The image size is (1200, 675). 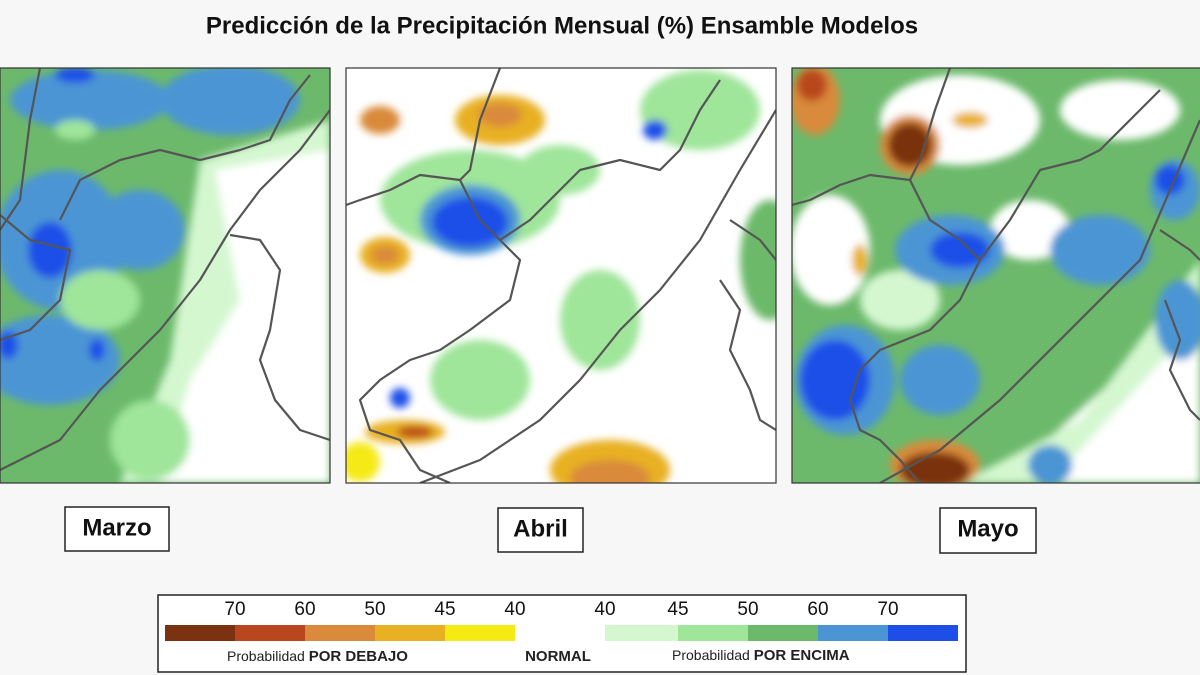 I want to click on month-label: Mayo, so click(x=987, y=528).